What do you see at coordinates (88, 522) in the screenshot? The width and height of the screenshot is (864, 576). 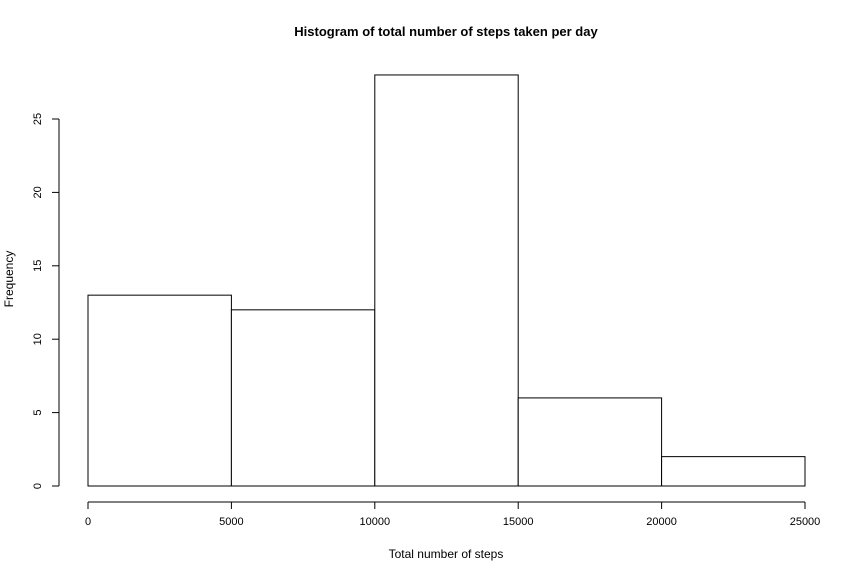 I see `x-tick-label: 0` at bounding box center [88, 522].